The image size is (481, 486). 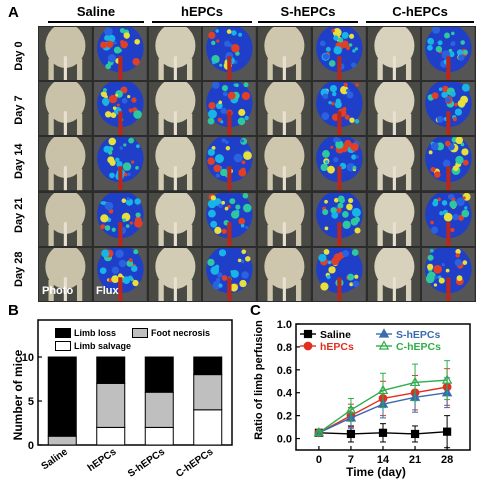 I want to click on chart-c-xtick-label: 14, so click(x=383, y=460).